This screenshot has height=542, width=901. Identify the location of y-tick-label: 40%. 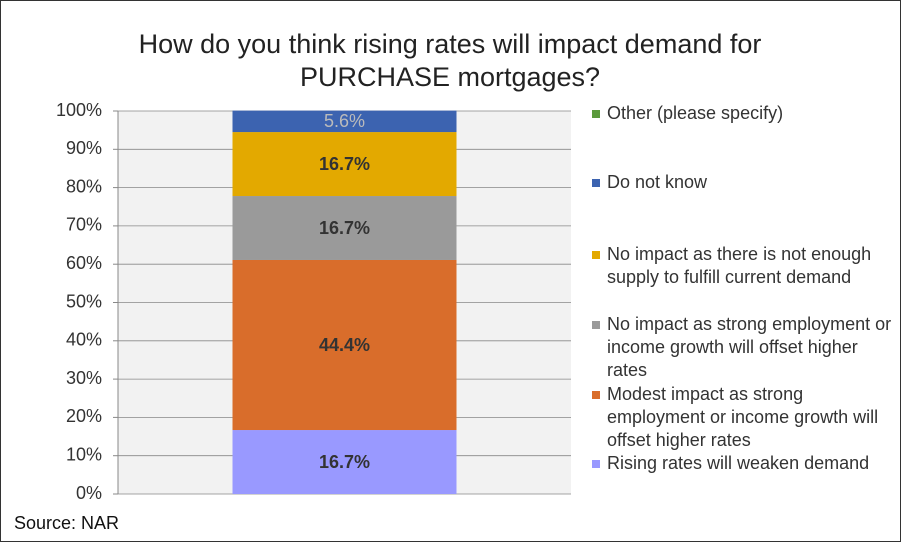
(84, 340).